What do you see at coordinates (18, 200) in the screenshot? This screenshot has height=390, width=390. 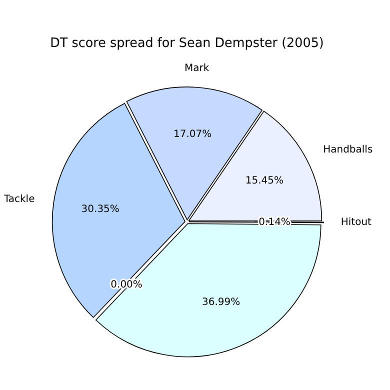 I see `slice-label: Tackle` at bounding box center [18, 200].